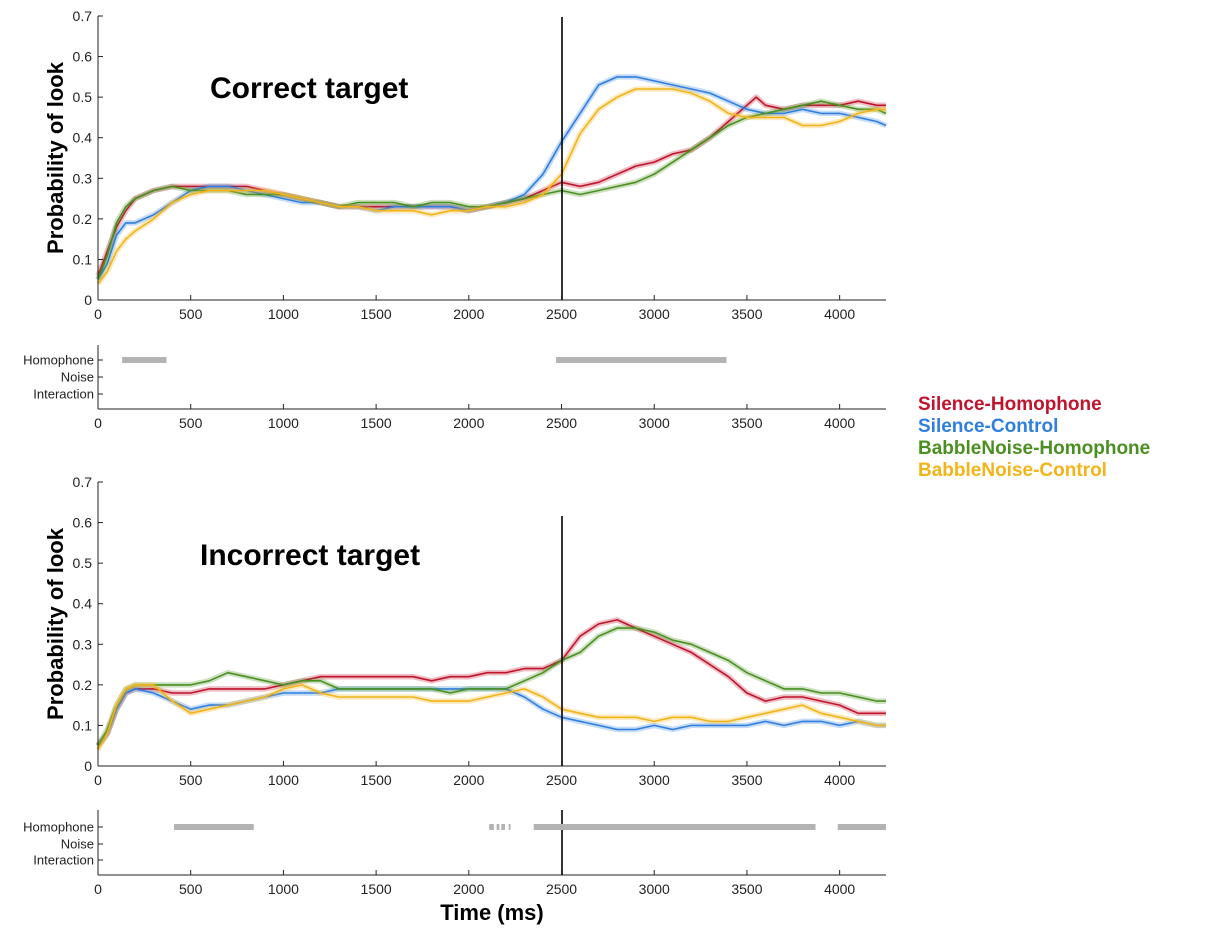 The height and width of the screenshot is (938, 1214). What do you see at coordinates (283, 780) in the screenshot?
I see `incorrect-target-xtick-label: 1000` at bounding box center [283, 780].